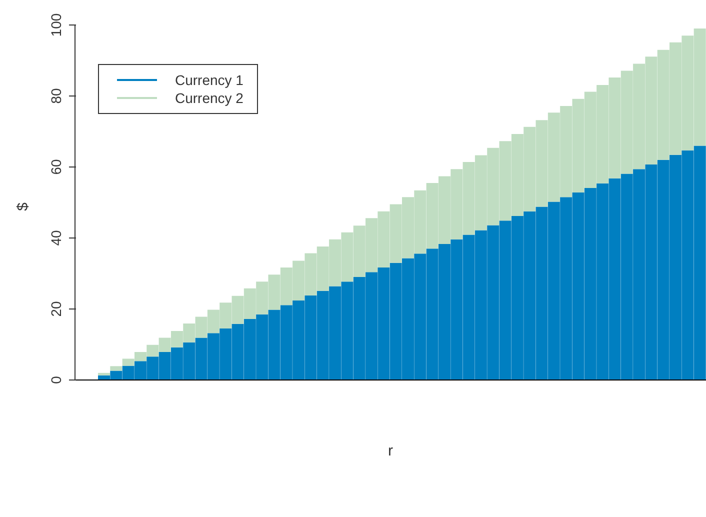 The width and height of the screenshot is (706, 517). I want to click on y-tick-label: 40, so click(56, 238).